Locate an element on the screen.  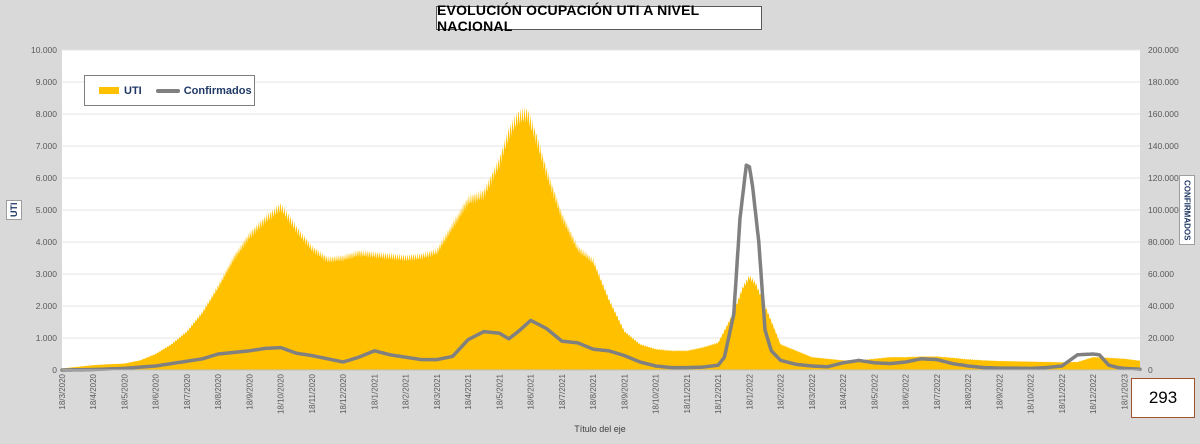
x-tick-label: 18/4/2022 is located at coordinates (843, 391).